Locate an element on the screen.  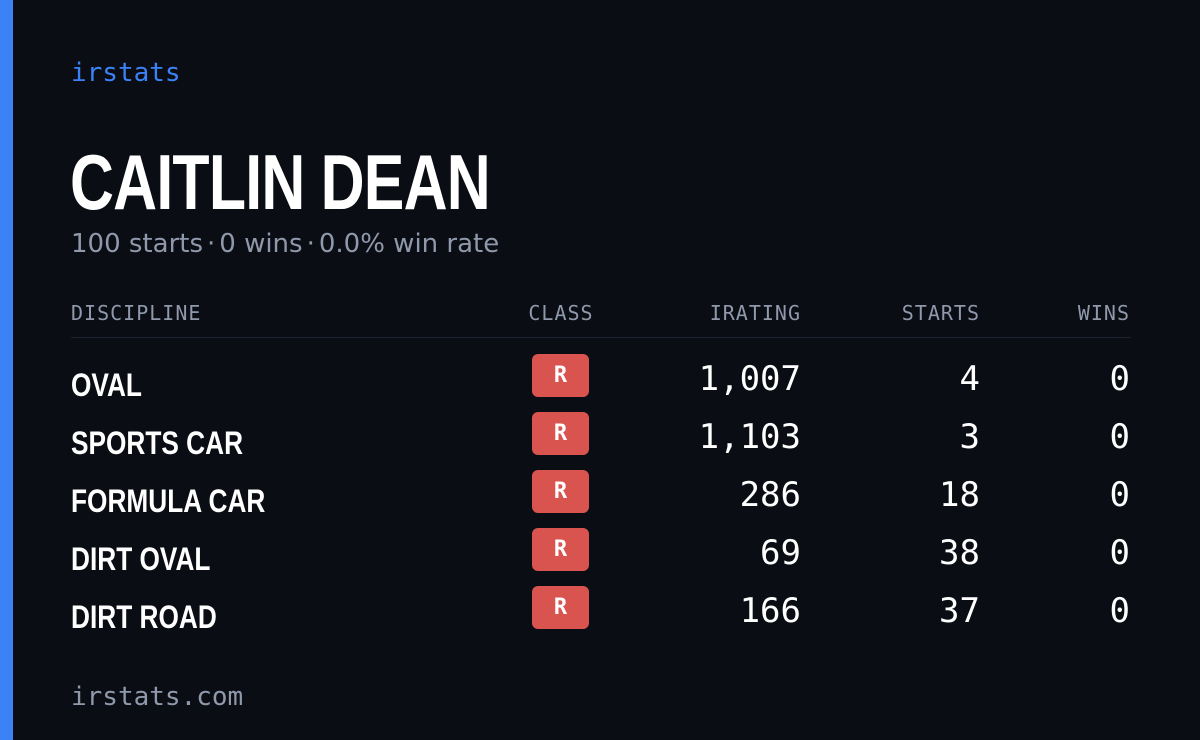
row-discipline: OVAL is located at coordinates (106, 385).